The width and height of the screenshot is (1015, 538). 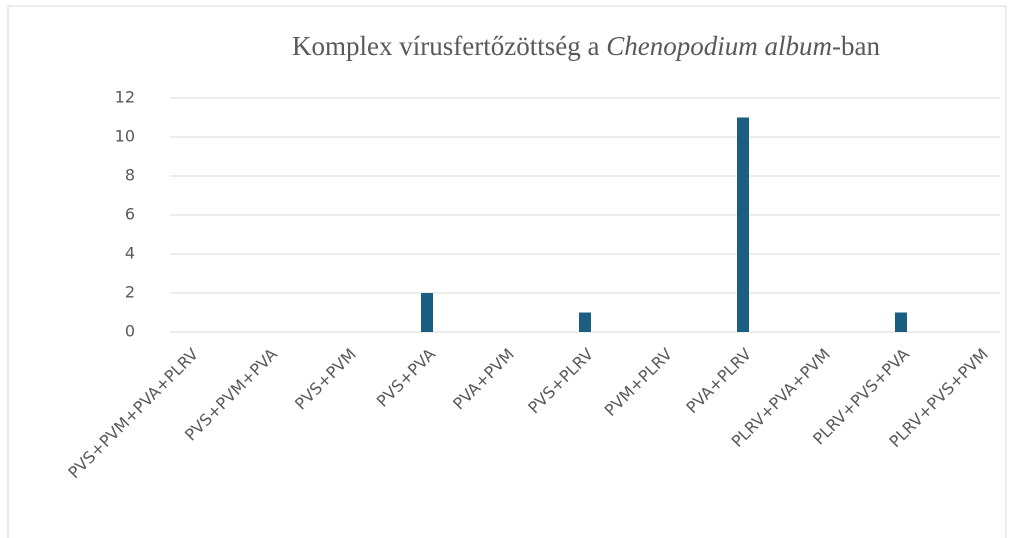 I want to click on y-tick-label: 2, so click(x=130, y=292).